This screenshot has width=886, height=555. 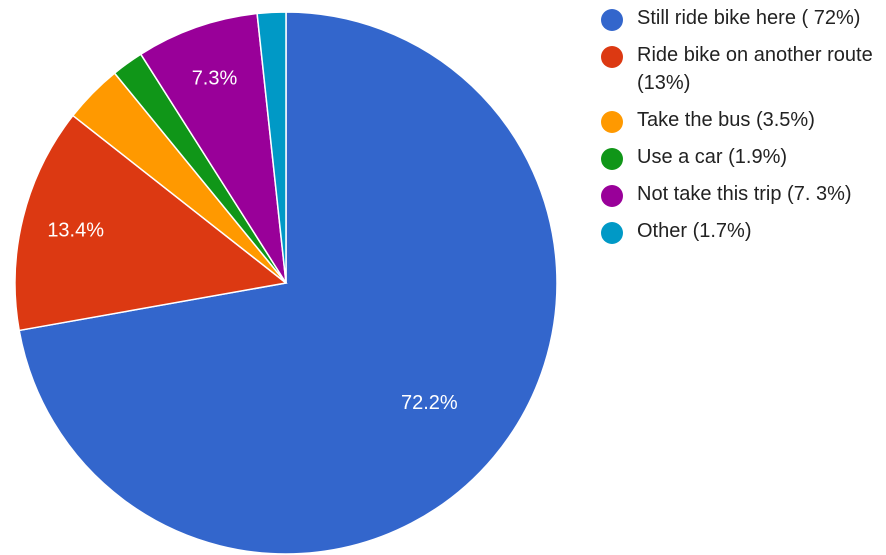 I want to click on legend-item: Take the bus (3.5%), so click(x=743, y=120).